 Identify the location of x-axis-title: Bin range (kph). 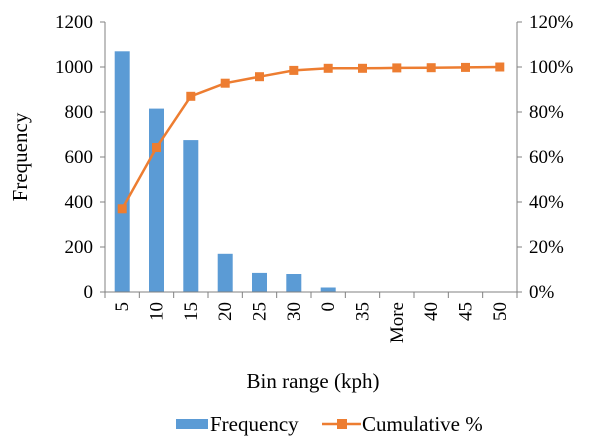
(313, 381).